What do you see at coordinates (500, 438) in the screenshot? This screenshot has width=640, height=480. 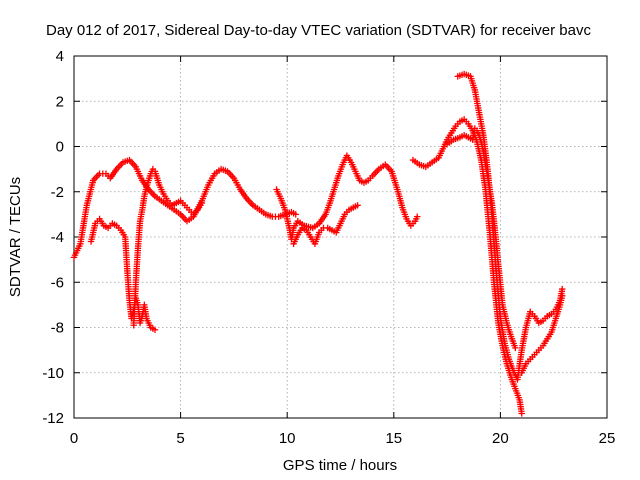 I see `x-tick-label: 20` at bounding box center [500, 438].